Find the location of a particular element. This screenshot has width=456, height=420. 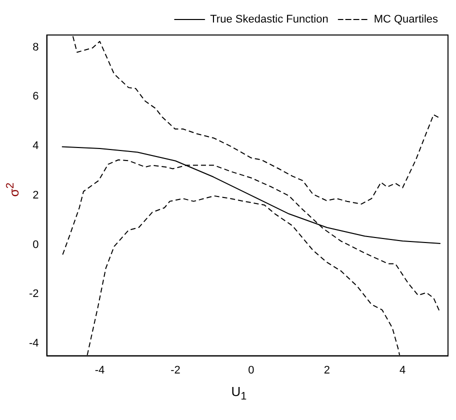

x-tick-label: -2 is located at coordinates (175, 370).